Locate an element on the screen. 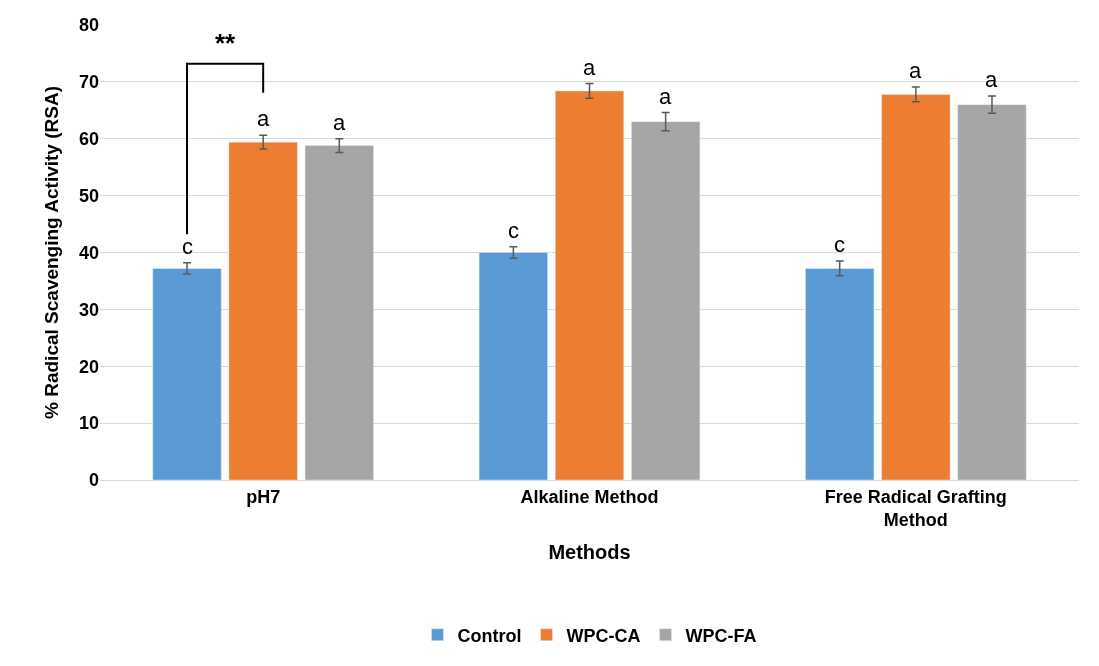 This screenshot has width=1099, height=666. x-axis-title: Methods is located at coordinates (589, 551).